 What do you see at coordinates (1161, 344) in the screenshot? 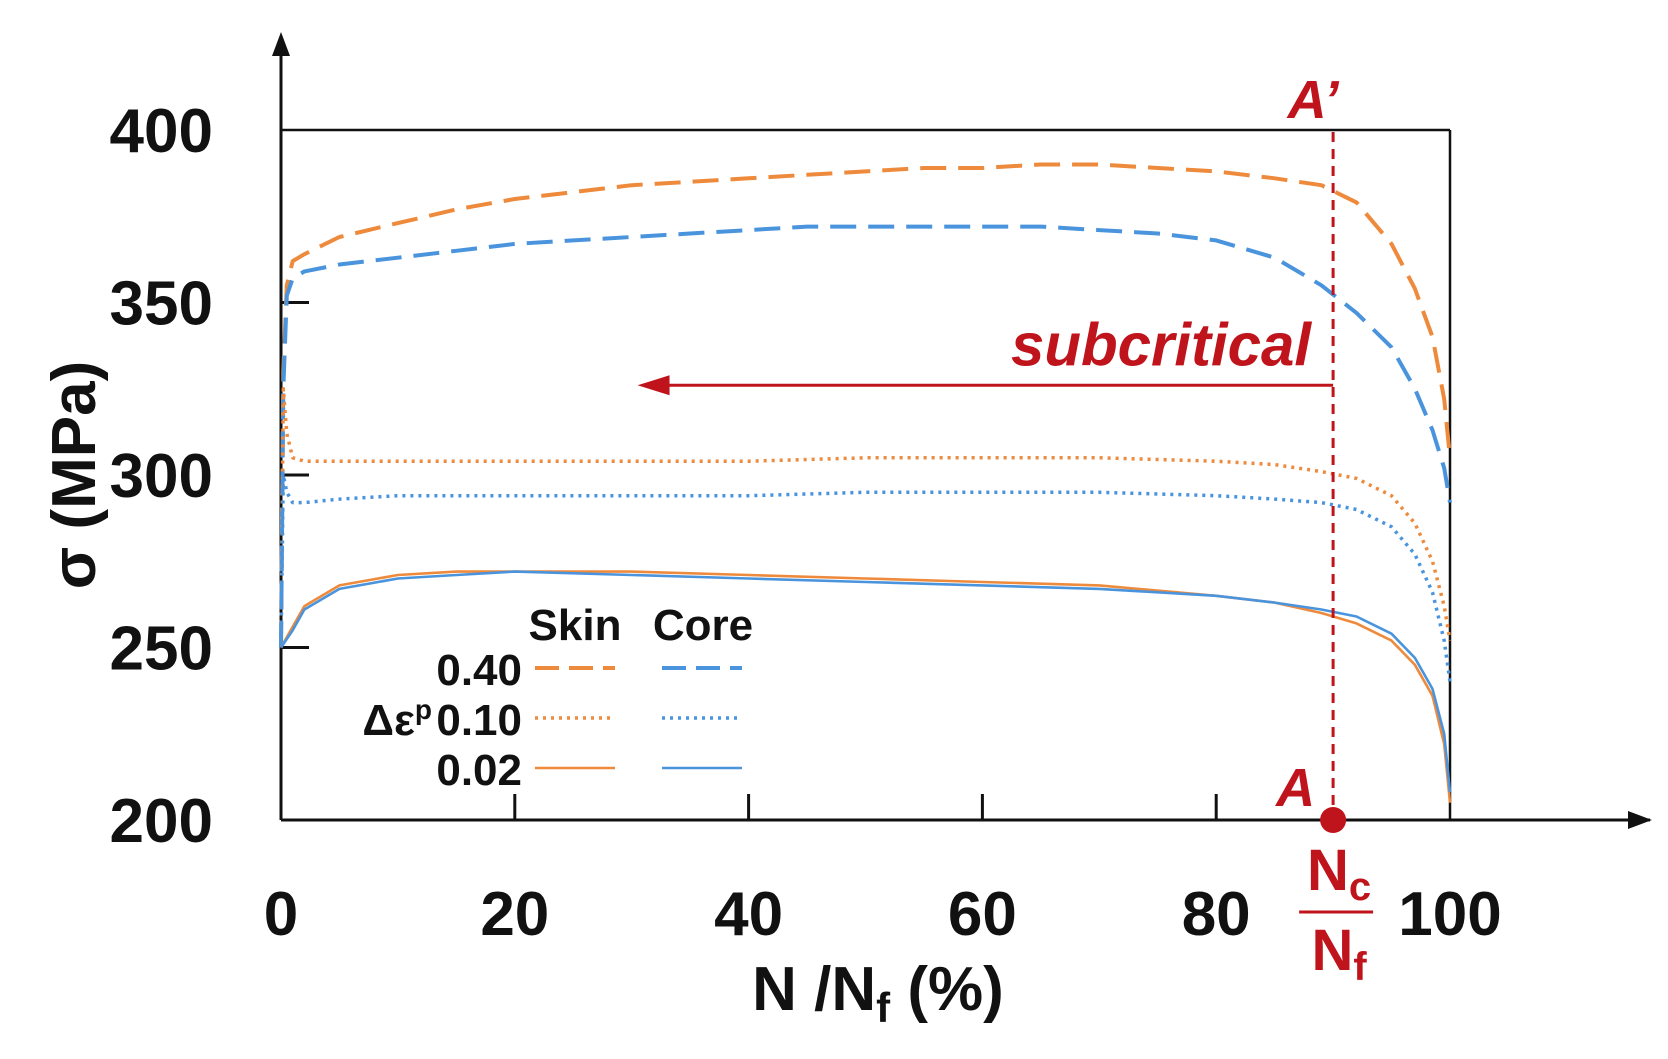
I see `subcritical-label: subcritical` at bounding box center [1161, 344].